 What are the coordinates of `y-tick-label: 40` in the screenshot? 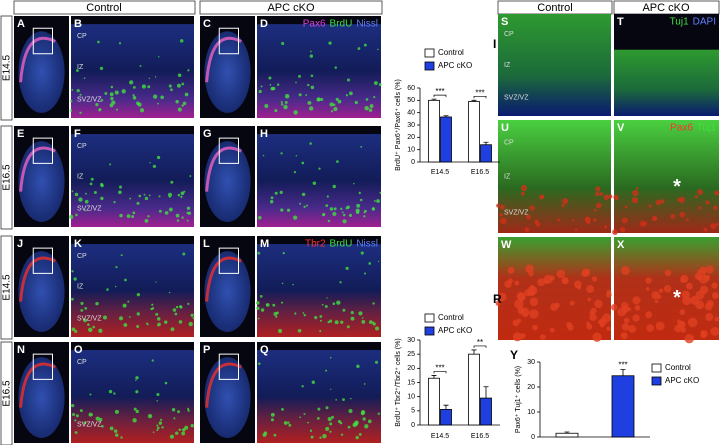 It's located at (411, 113).